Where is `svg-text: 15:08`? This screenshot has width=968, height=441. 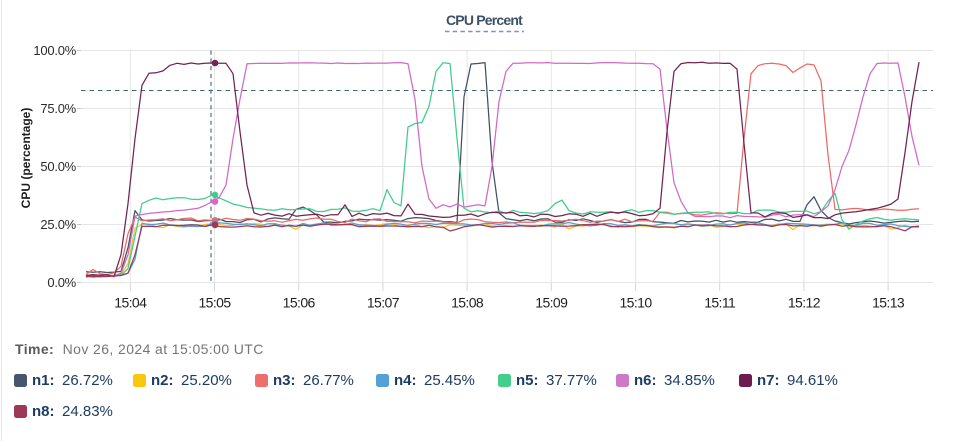
svg-text: 15:08 is located at coordinates (467, 303).